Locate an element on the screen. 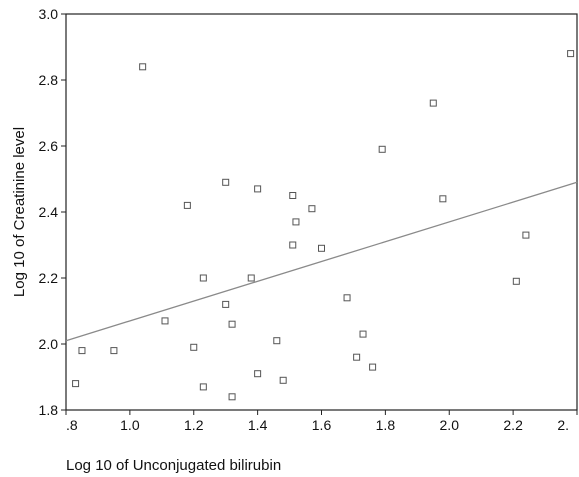  x-axis-title: Log 10 of Unconjugated bilirubin is located at coordinates (173, 465).